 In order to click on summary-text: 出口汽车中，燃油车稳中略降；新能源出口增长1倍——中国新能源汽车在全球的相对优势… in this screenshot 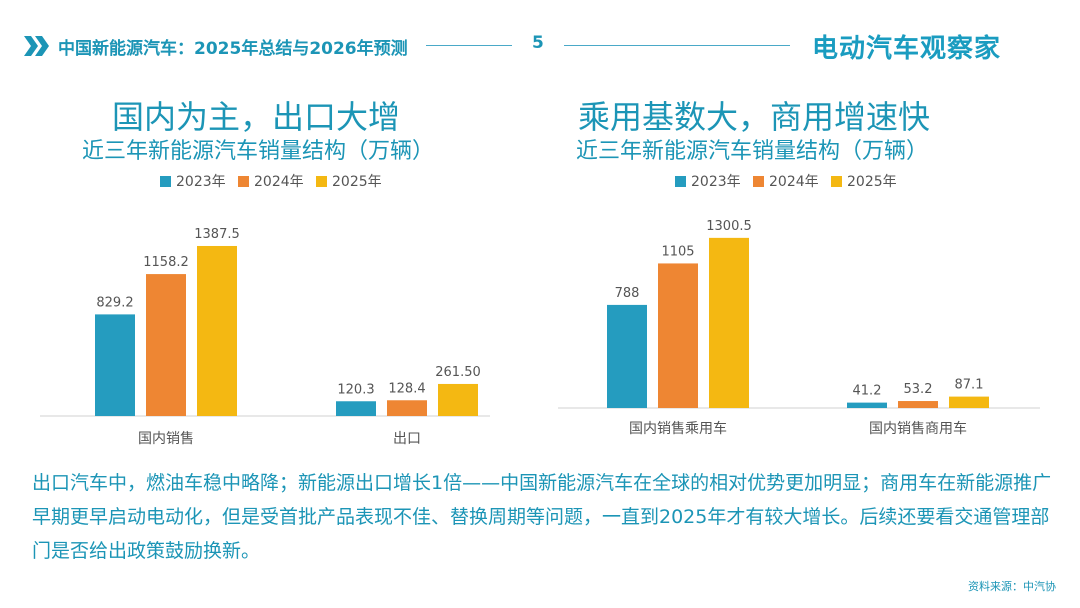, I will do `click(542, 517)`.